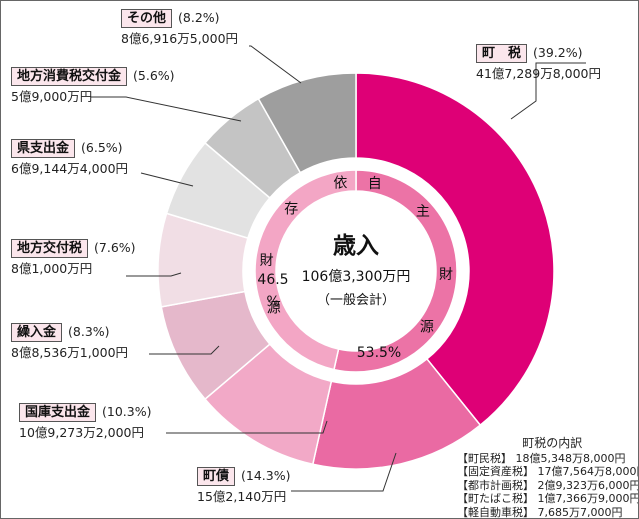  Describe the element at coordinates (70, 168) in the screenshot. I see `label-amount: 6億9,144万4,000円` at that location.